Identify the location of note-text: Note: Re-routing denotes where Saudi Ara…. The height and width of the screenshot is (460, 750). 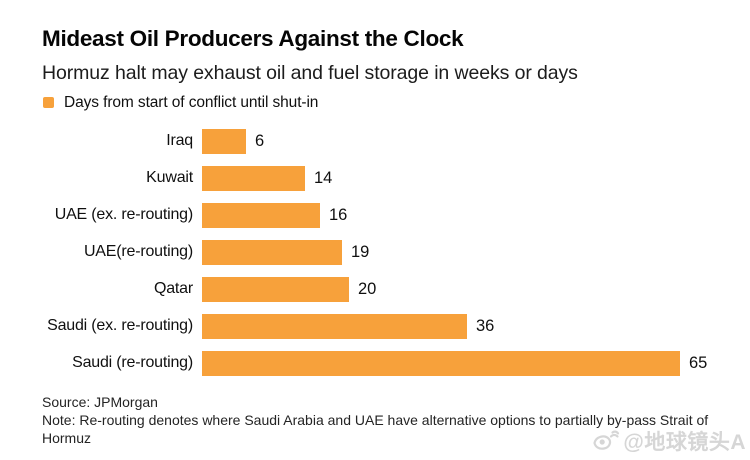
(375, 429).